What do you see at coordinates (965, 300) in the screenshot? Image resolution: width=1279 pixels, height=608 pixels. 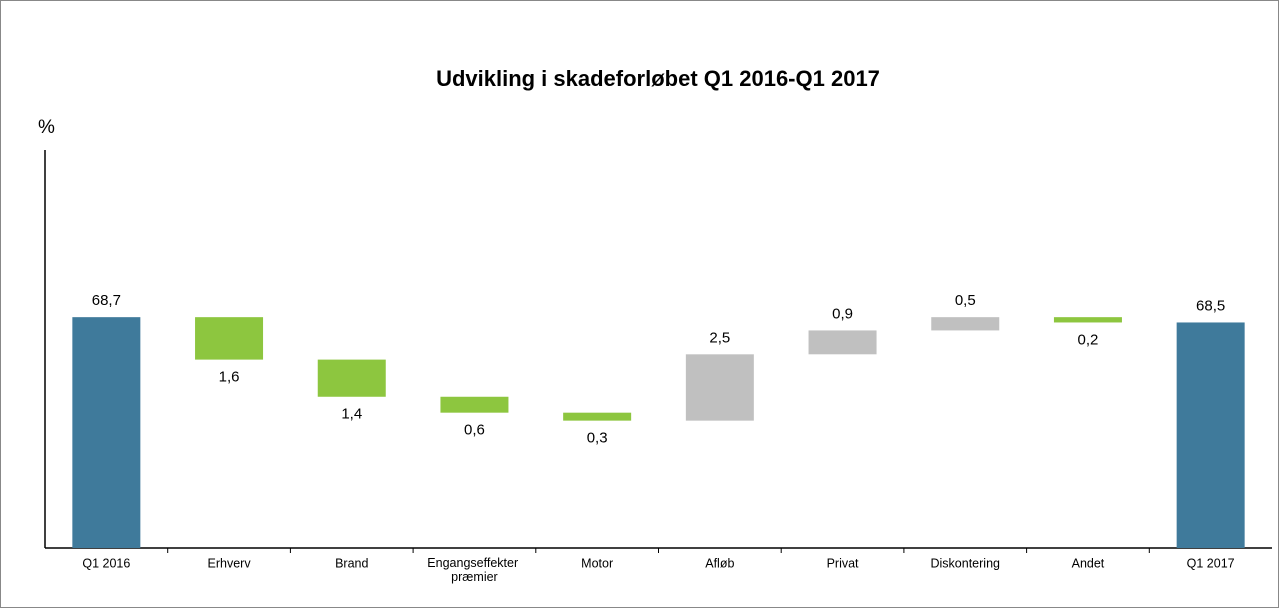 I see `data-label: 0,5` at bounding box center [965, 300].